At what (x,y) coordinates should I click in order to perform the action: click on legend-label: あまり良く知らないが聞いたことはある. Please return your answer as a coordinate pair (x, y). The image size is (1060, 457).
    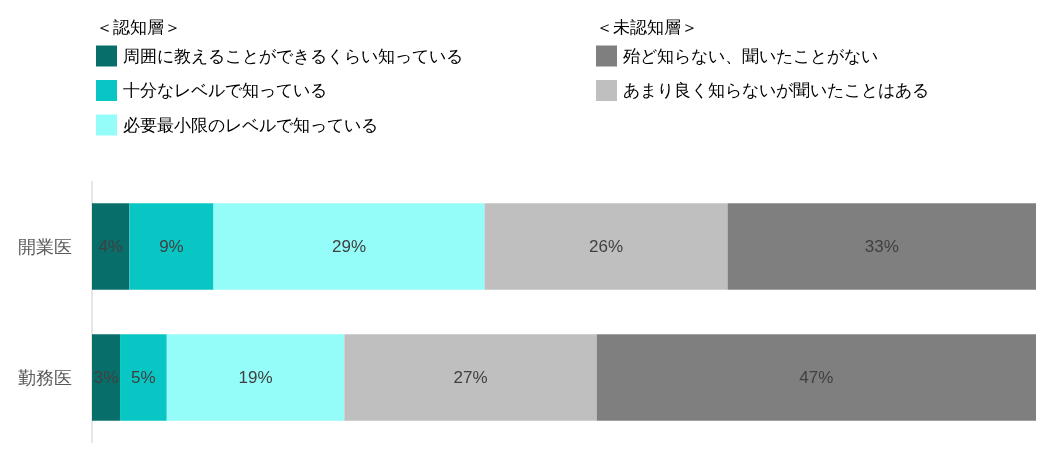
    Looking at the image, I should click on (776, 90).